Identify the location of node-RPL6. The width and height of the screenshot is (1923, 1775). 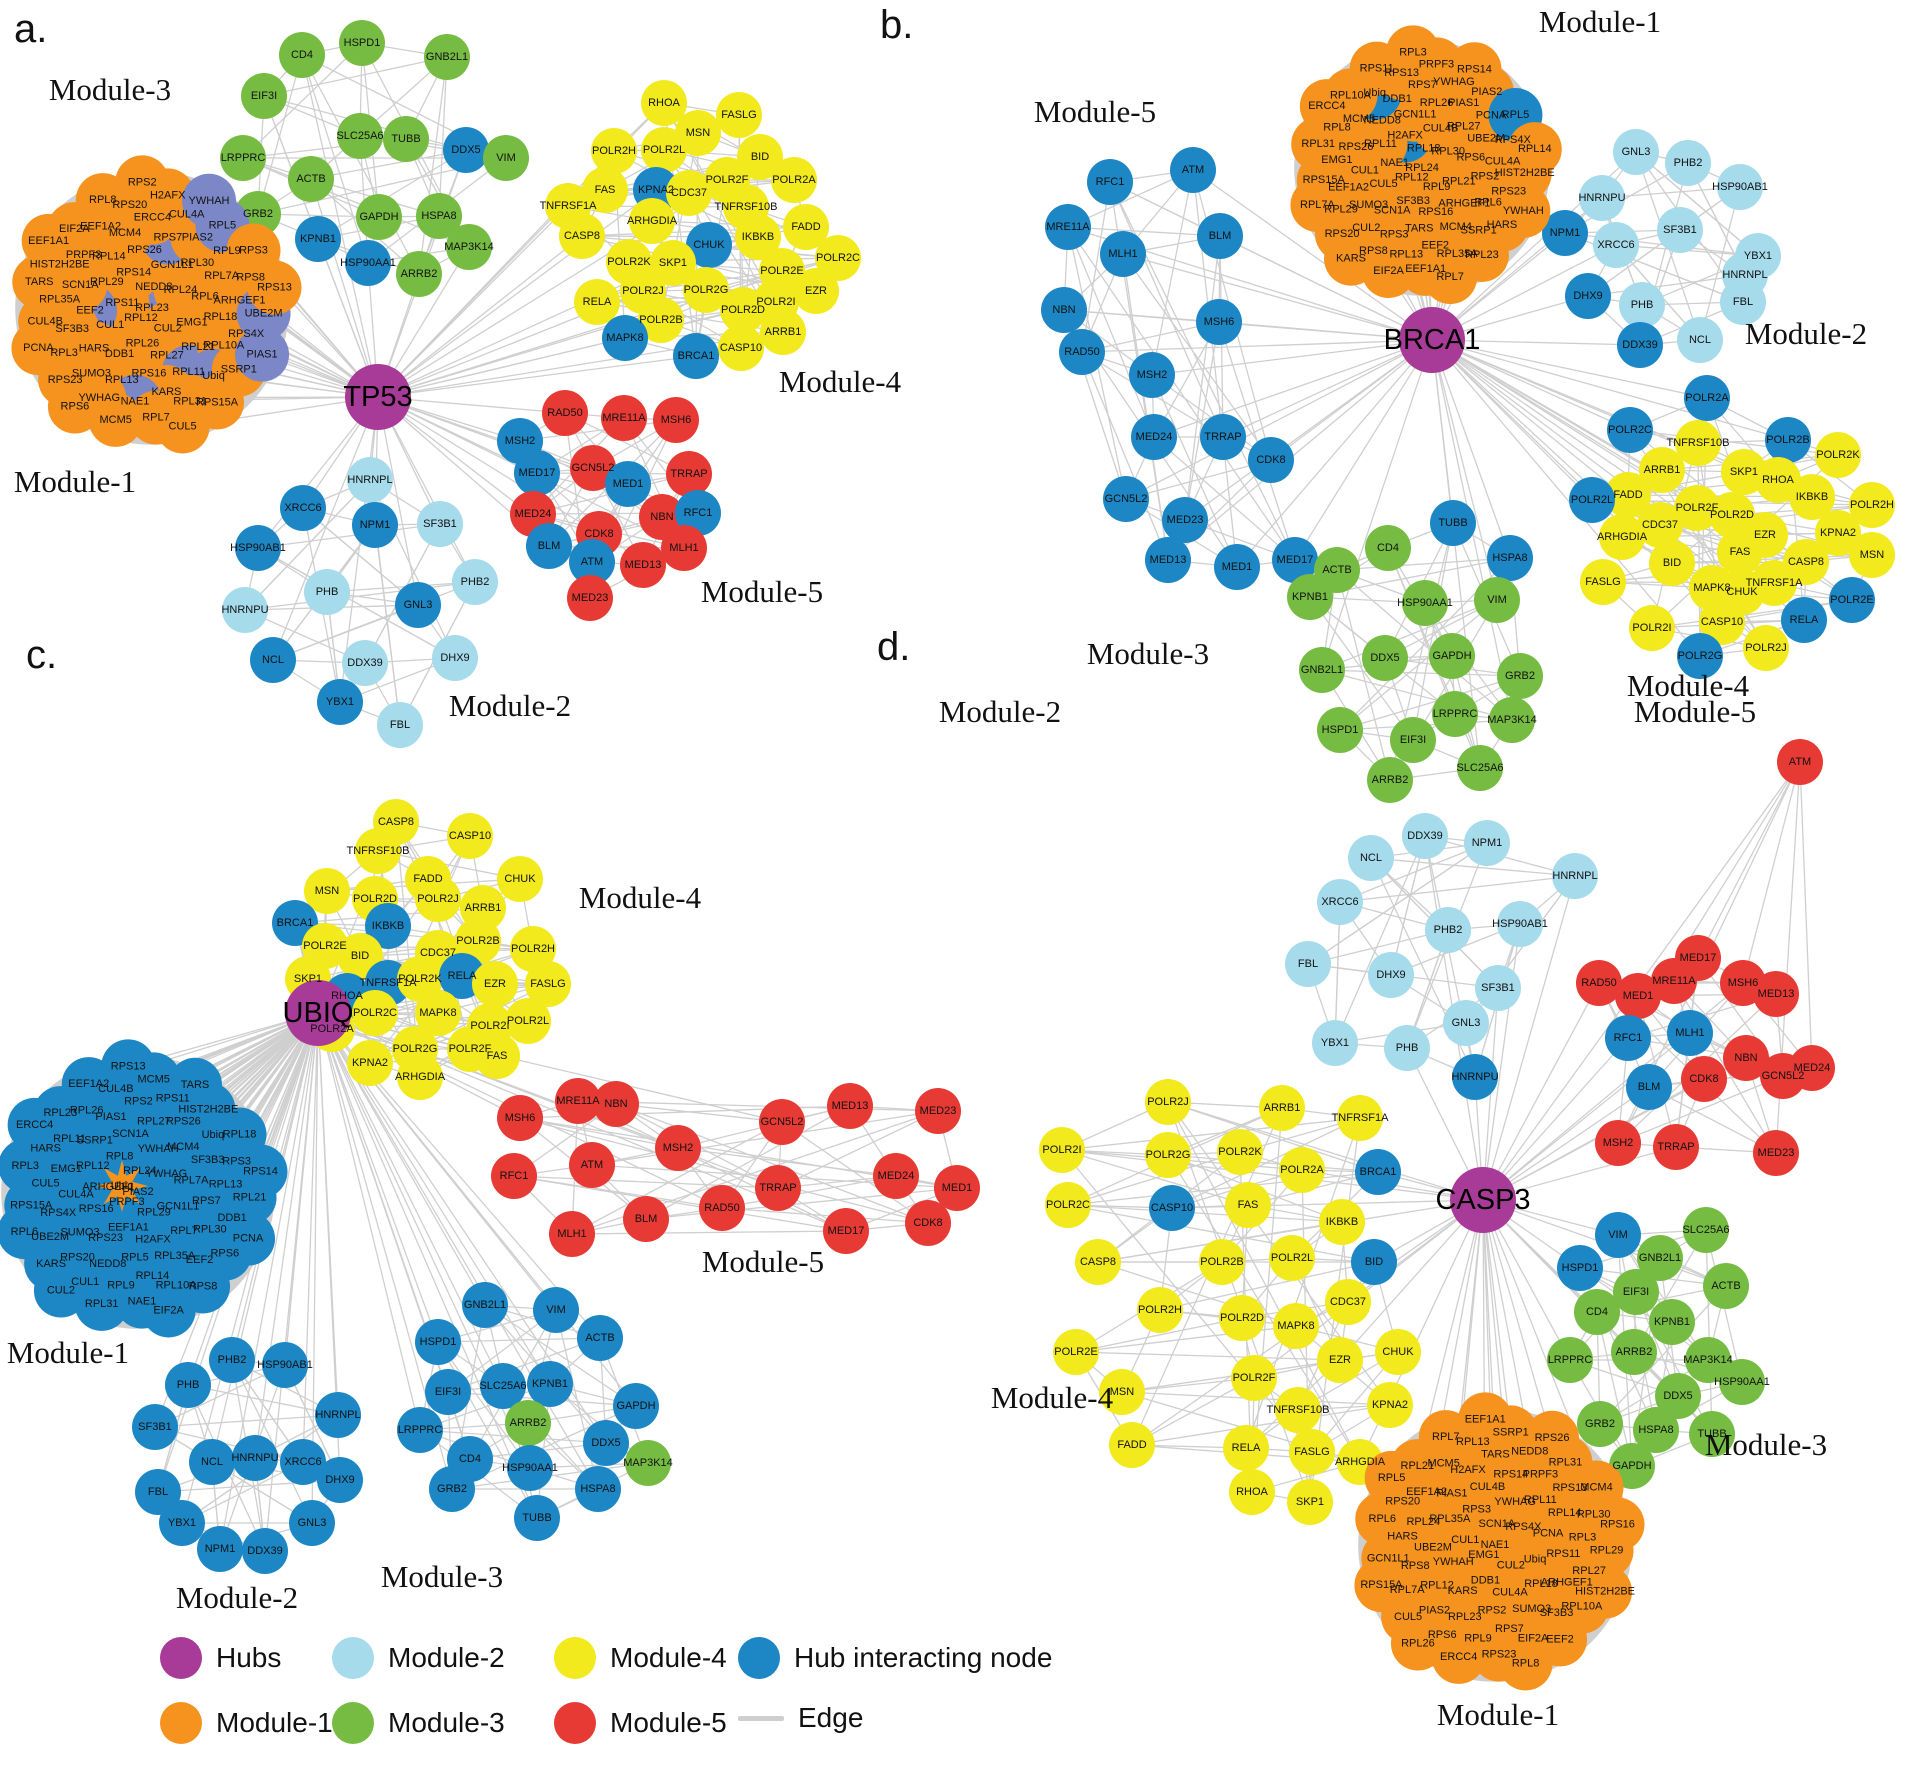
(26, 1232).